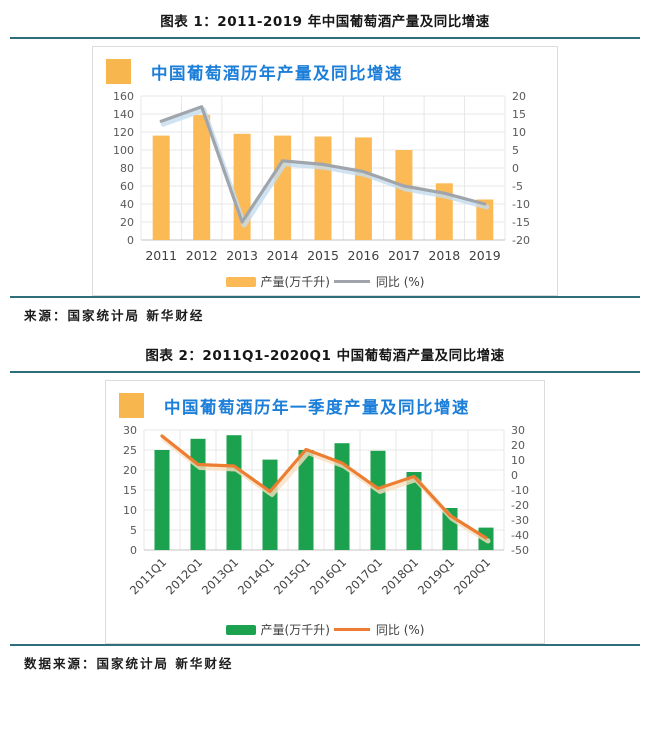 The width and height of the screenshot is (650, 742). I want to click on x-tick-label: 2013, so click(242, 255).